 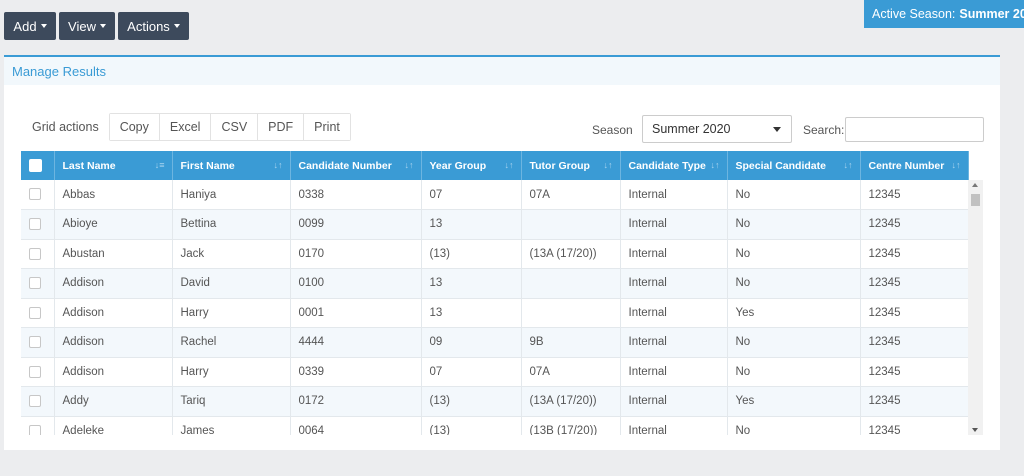 What do you see at coordinates (975, 430) in the screenshot?
I see `scroll-down-icon` at bounding box center [975, 430].